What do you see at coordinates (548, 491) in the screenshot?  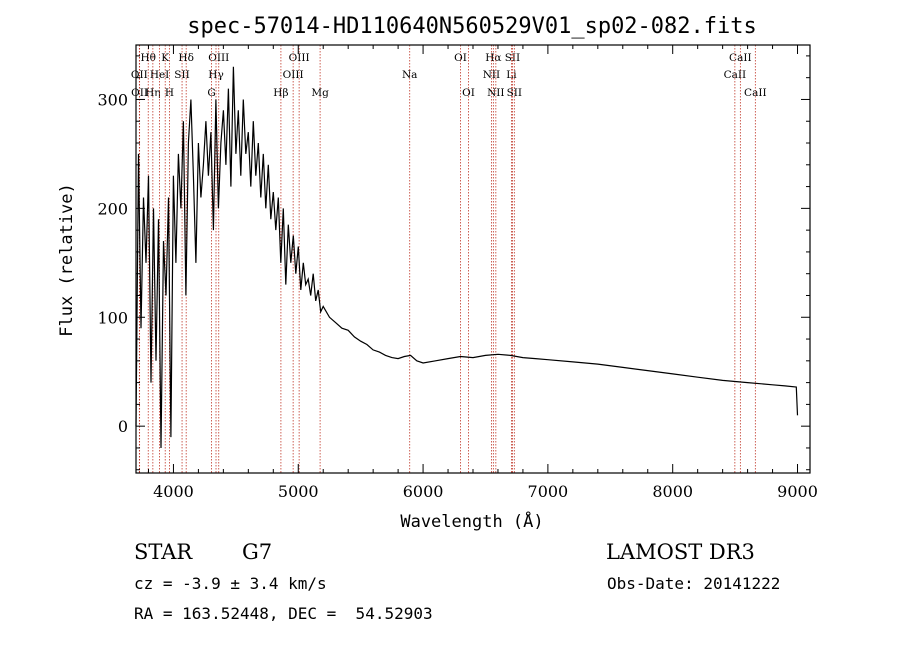 I see `x-tick-label: 7000` at bounding box center [548, 491].